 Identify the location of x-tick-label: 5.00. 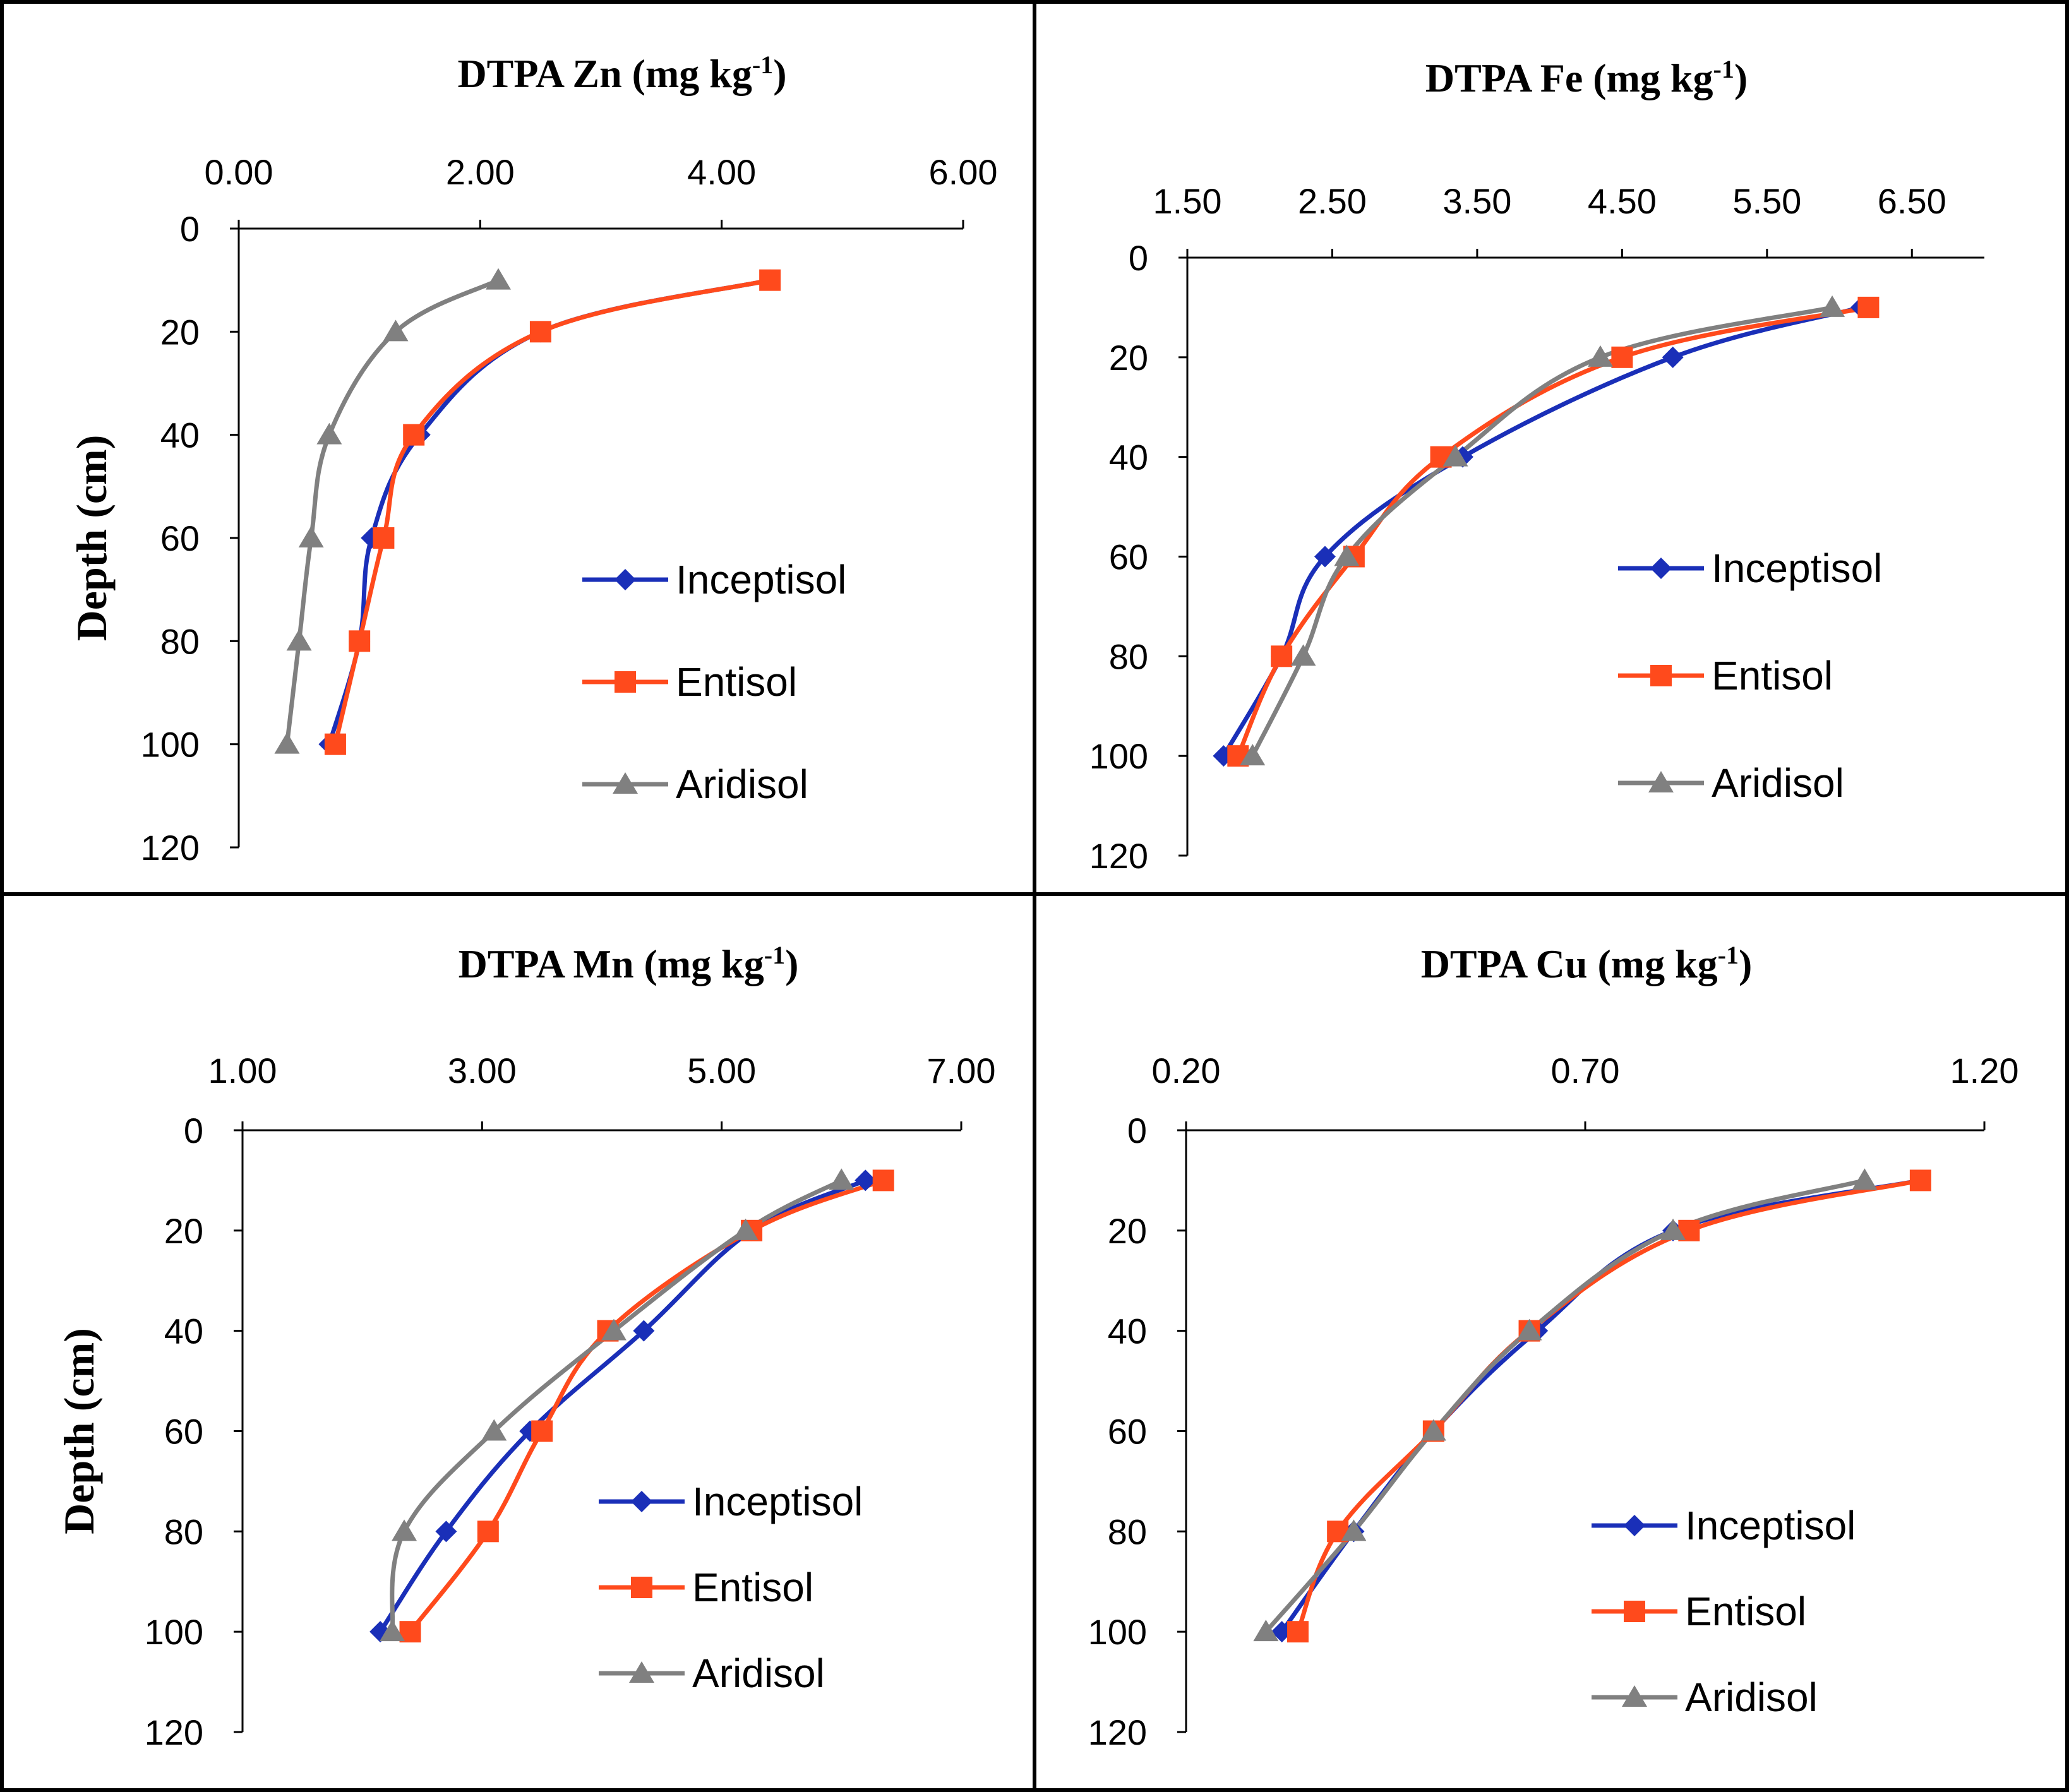
(721, 1070).